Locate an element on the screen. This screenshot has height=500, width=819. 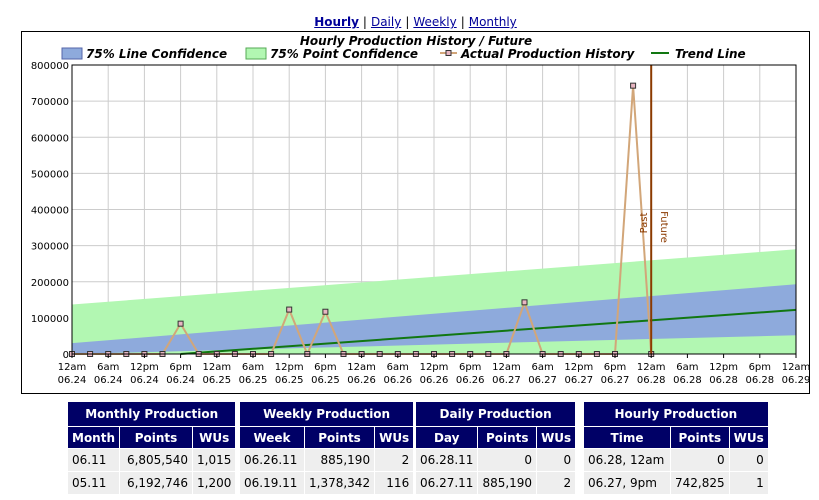
table-cell: 06.19.11 is located at coordinates (272, 483).